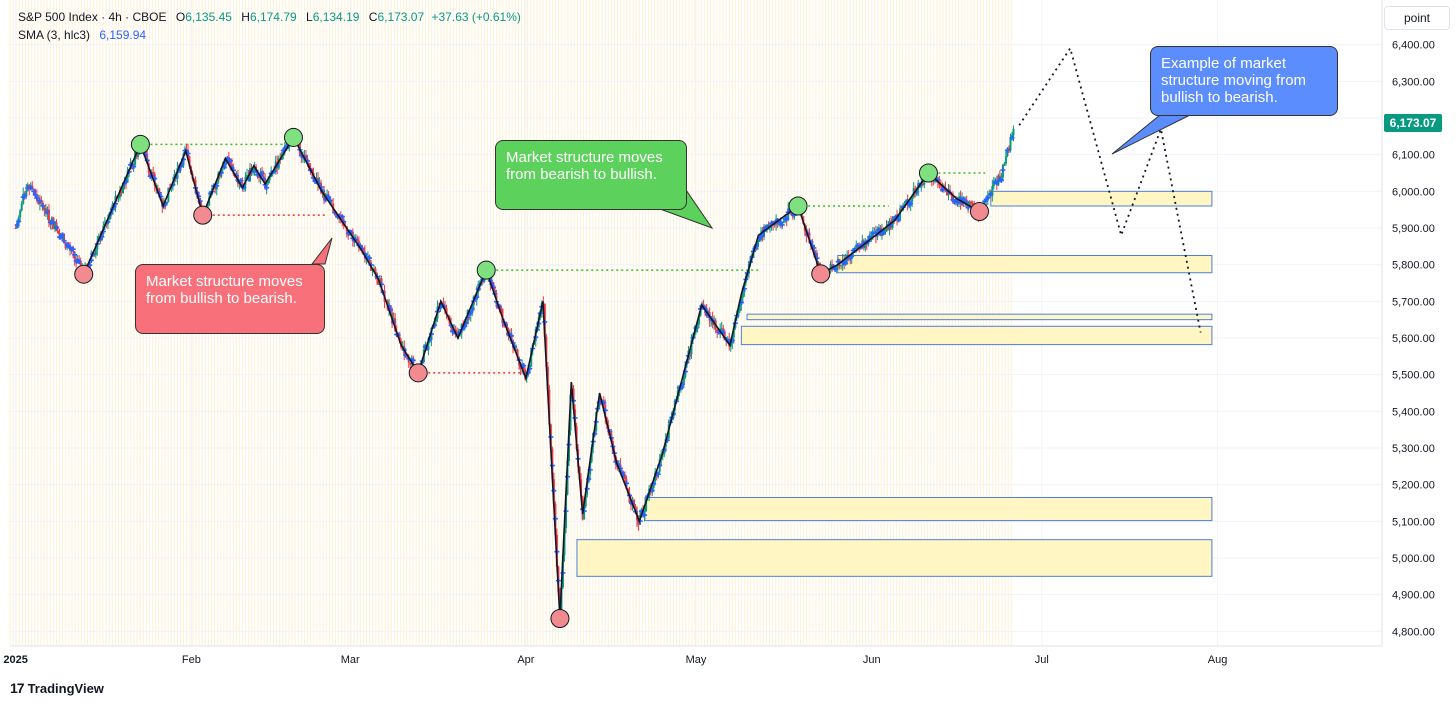  Describe the element at coordinates (476, 17) in the screenshot. I see `change-value: +37.63 (+0.61%)` at that location.